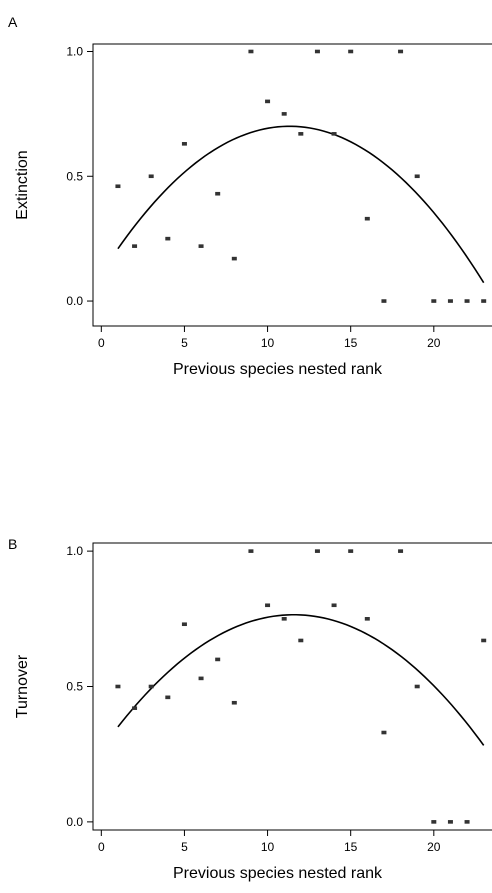  Describe the element at coordinates (22, 686) in the screenshot. I see `y-axis-title: Turnover` at that location.